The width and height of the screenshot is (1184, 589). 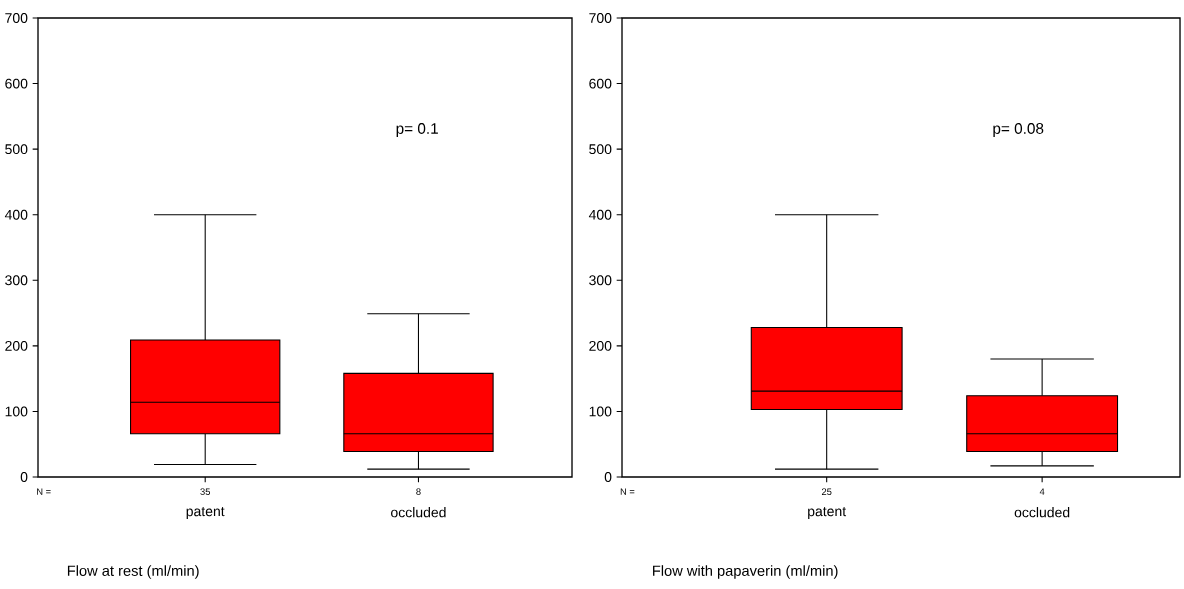 I want to click on annotation: p= 0.1, so click(x=417, y=130).